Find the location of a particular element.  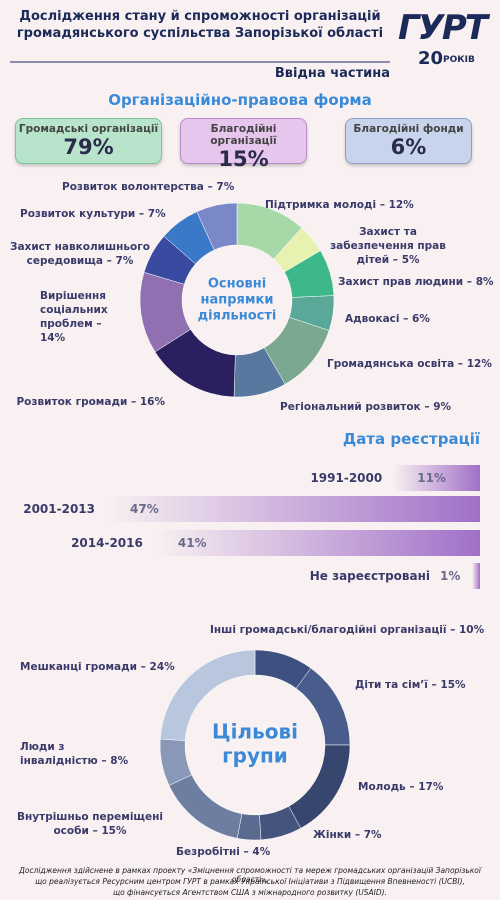

logo-word: РОКІВ is located at coordinates (459, 60).